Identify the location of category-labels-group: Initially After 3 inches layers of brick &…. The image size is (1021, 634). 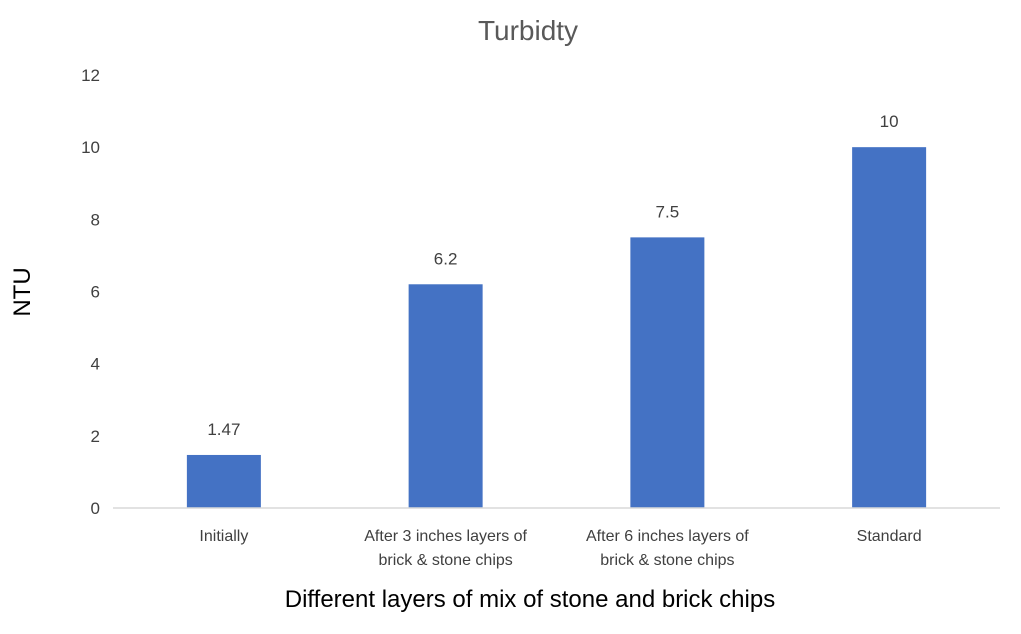
(560, 548).